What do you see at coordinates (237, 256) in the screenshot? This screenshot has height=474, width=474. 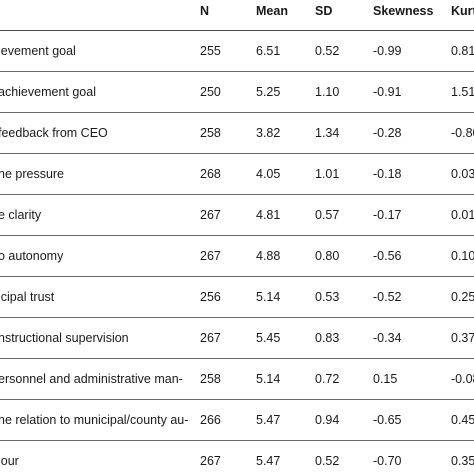 I see `table-row: o autonomy 267 4.88 0.80 -0.56 0.10` at bounding box center [237, 256].